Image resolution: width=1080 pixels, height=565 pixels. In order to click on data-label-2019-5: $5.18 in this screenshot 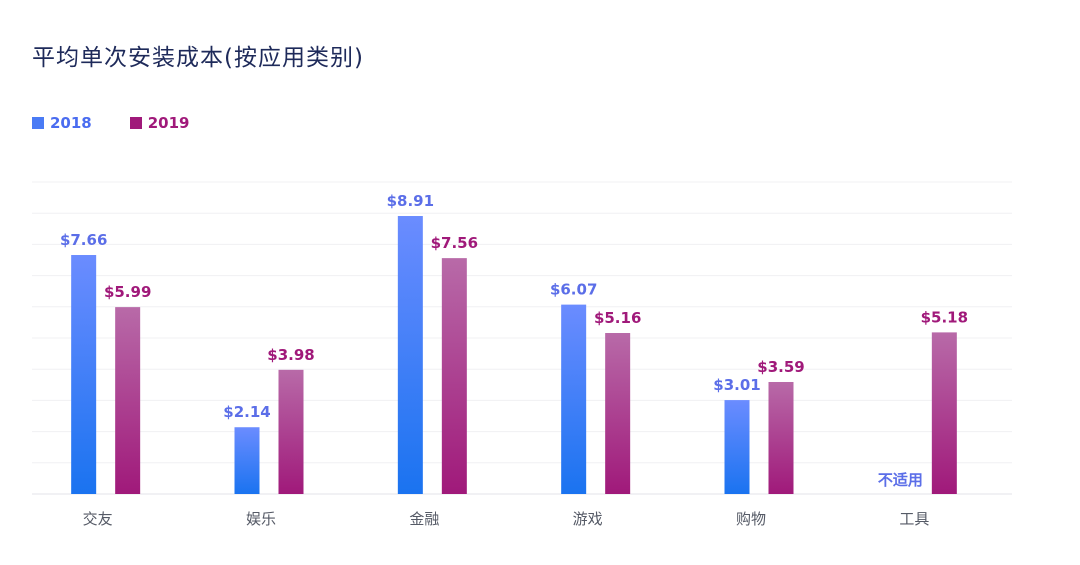, I will do `click(944, 317)`.